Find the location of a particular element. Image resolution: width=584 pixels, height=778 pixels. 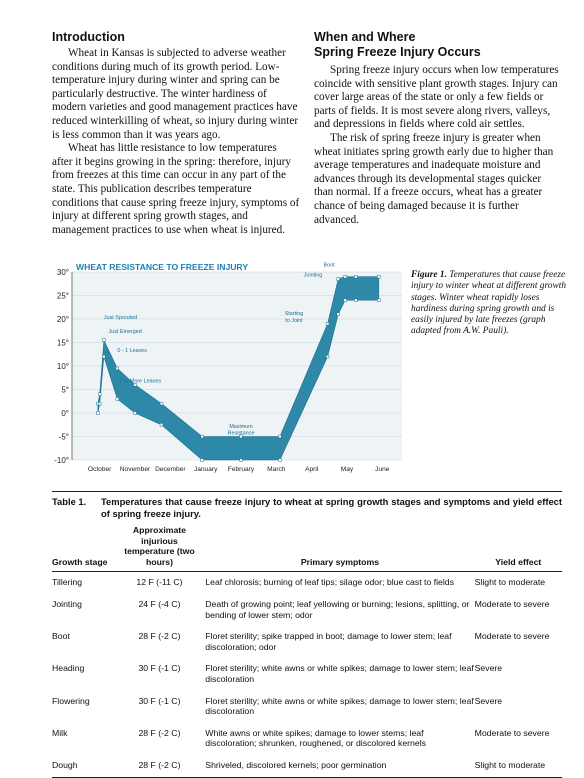

y-tick-label: -5° is located at coordinates (64, 437).